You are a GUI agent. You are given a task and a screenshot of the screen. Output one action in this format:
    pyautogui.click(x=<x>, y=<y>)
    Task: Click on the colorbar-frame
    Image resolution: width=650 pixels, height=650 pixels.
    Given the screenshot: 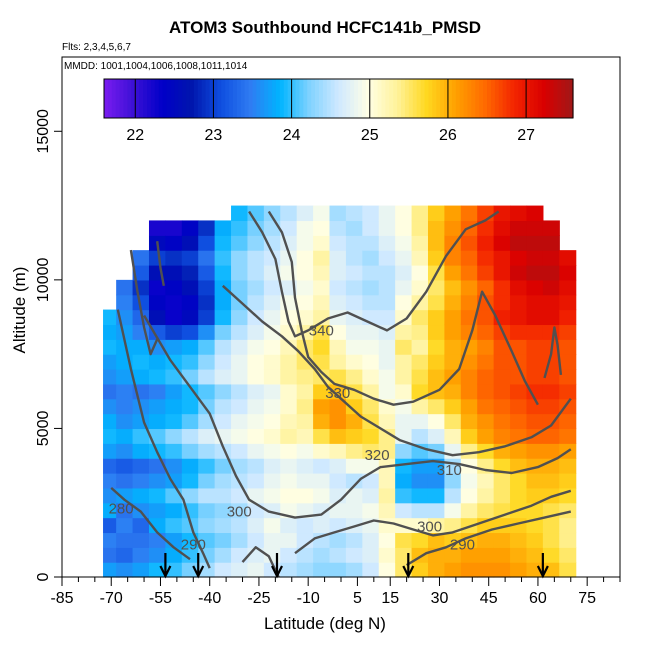 What is the action you would take?
    pyautogui.click(x=338, y=98)
    